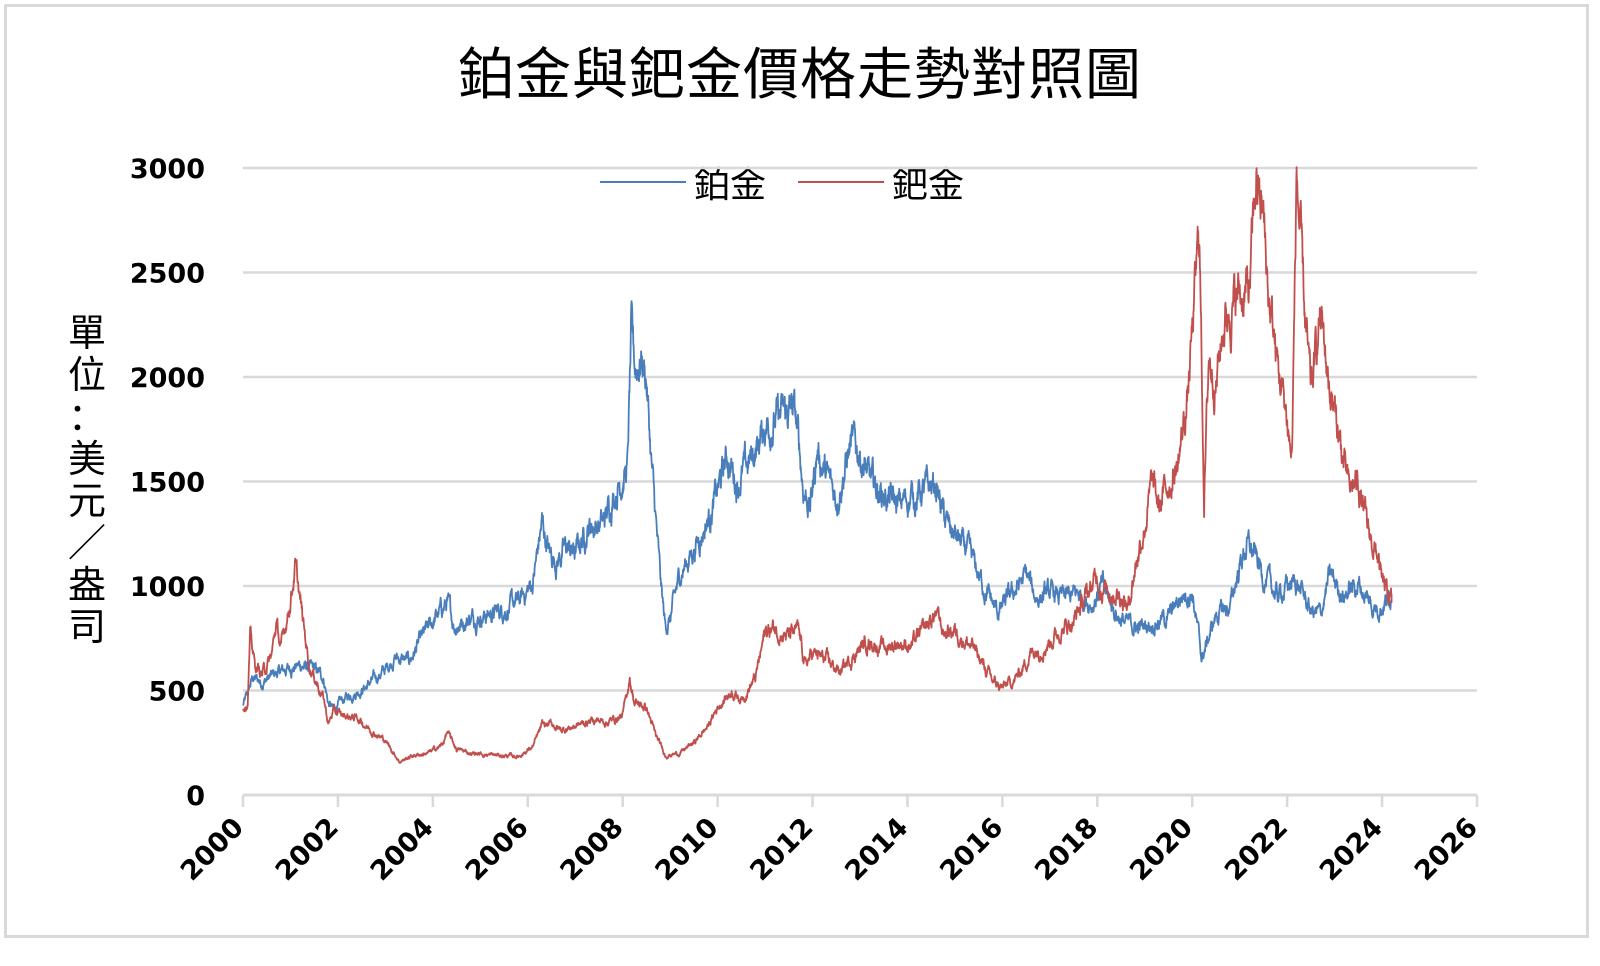 This screenshot has height=966, width=1600. What do you see at coordinates (497, 849) in the screenshot?
I see `x-tick-label: 2006` at bounding box center [497, 849].